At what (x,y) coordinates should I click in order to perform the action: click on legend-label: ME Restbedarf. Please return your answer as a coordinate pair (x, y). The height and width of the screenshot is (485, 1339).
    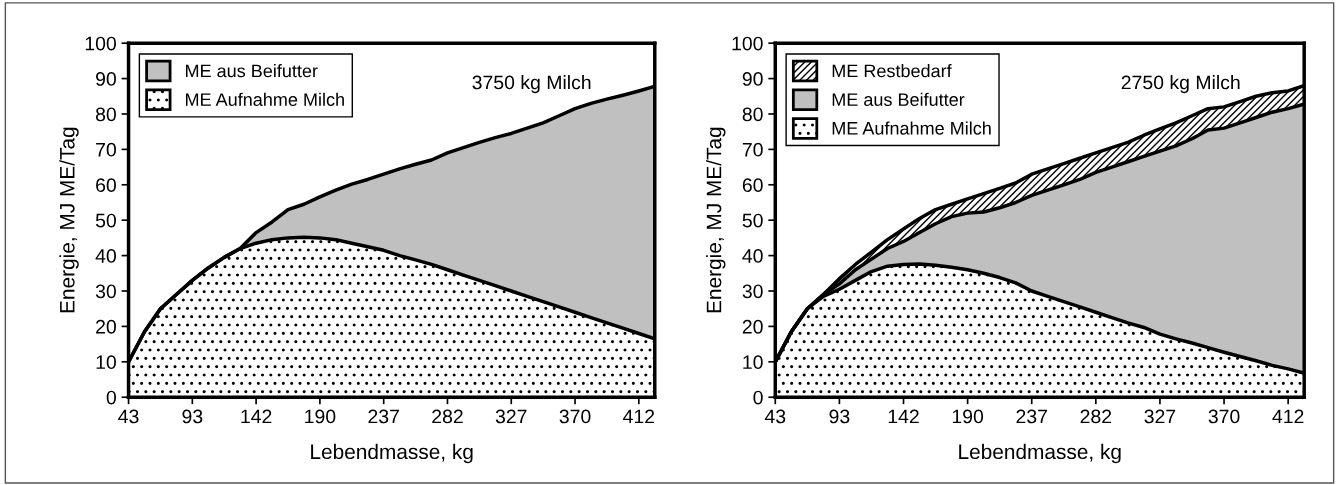
    Looking at the image, I should click on (892, 71).